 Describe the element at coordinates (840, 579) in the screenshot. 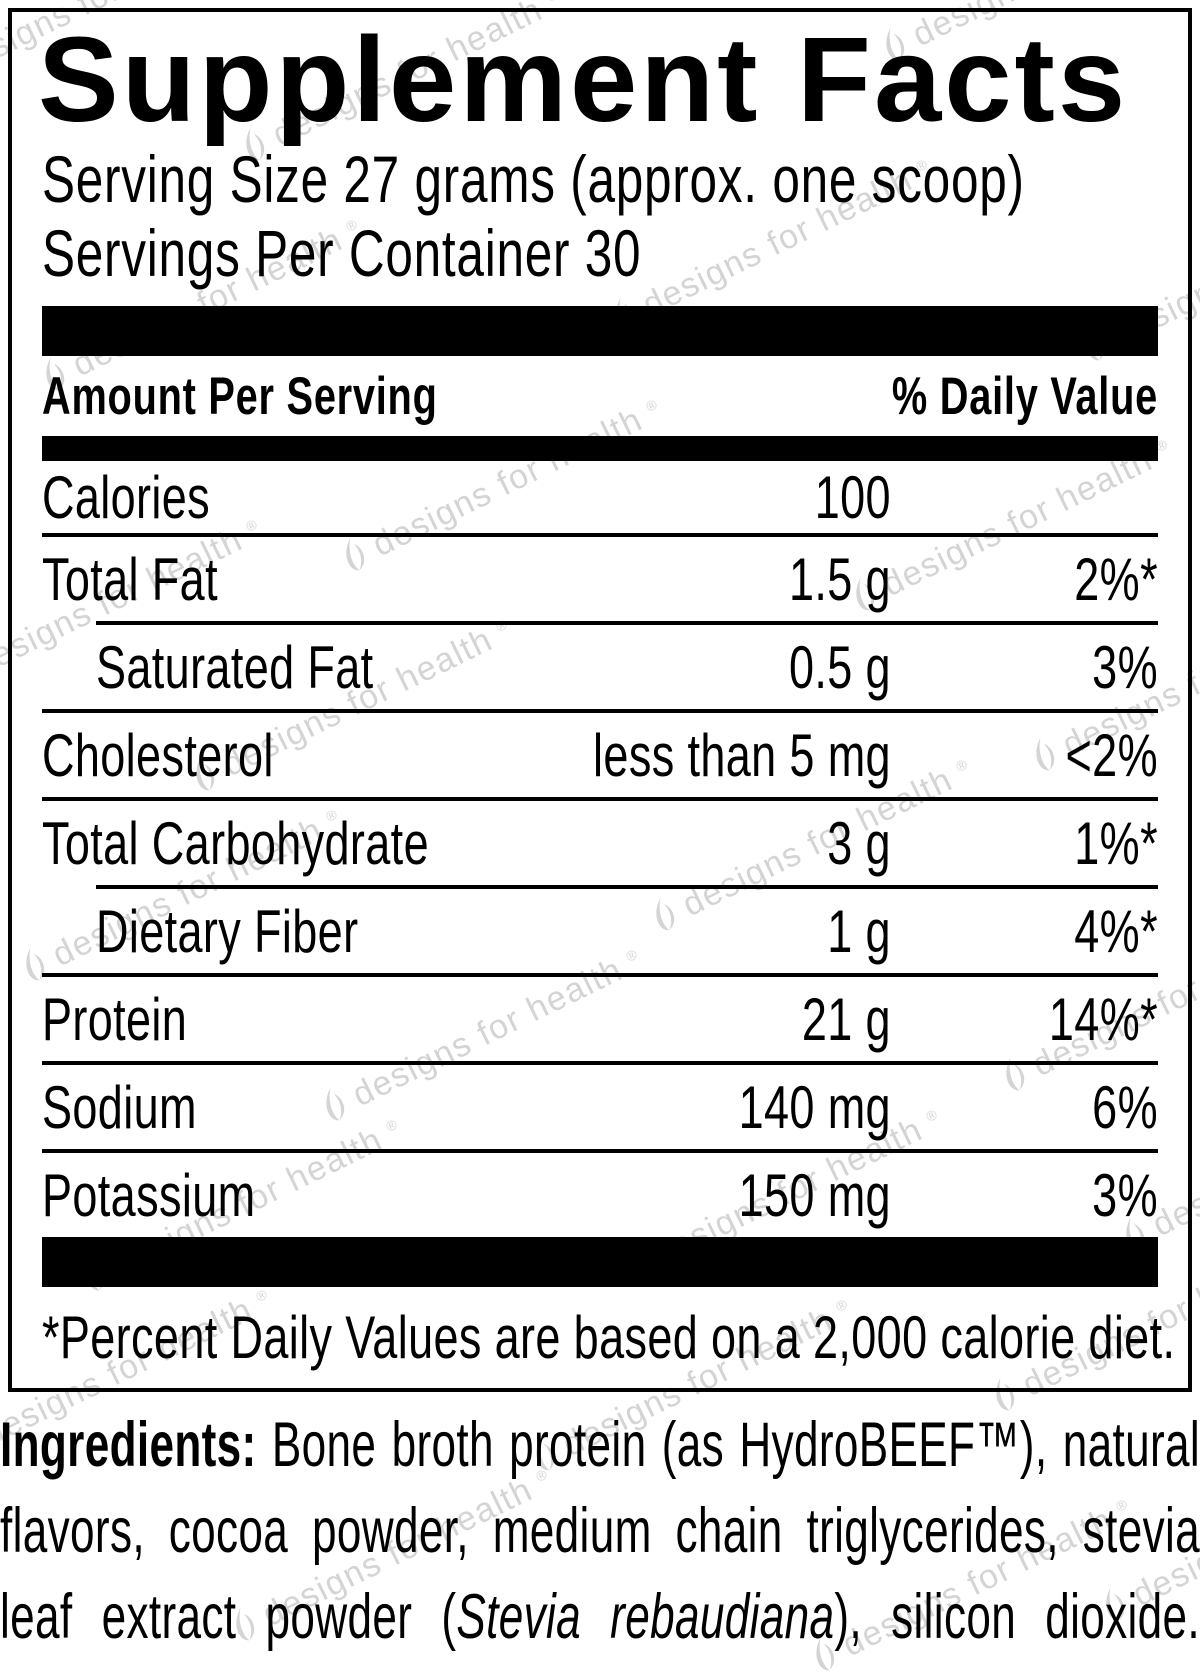

I see `nutrient-amount: 1.5 g` at that location.